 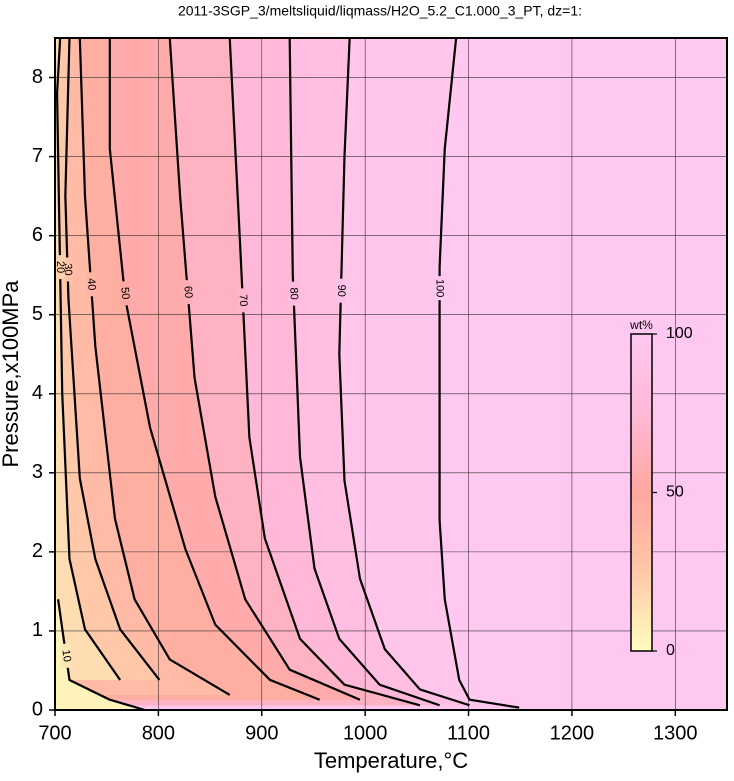 I want to click on y-tick-label: 3, so click(x=37, y=472).